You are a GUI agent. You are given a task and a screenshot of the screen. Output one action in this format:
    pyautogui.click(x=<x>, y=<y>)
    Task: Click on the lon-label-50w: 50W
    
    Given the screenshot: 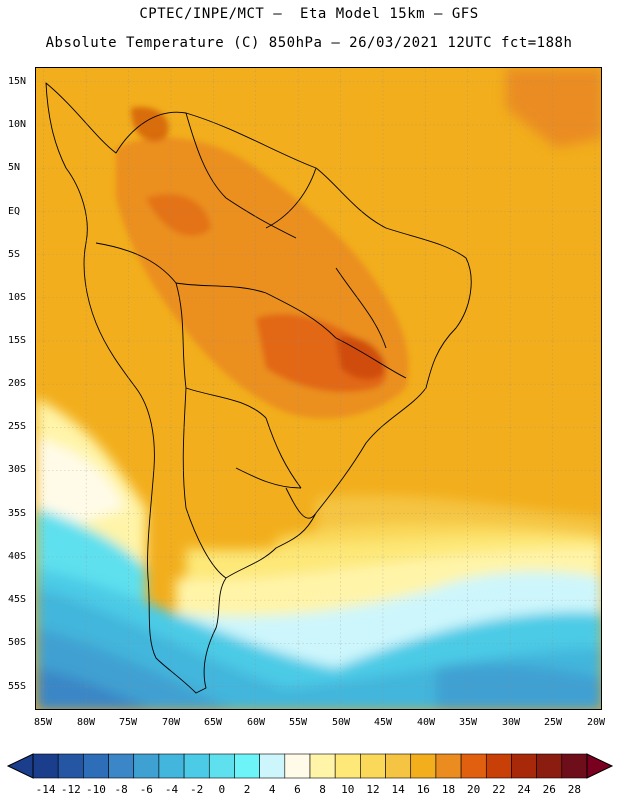 What is the action you would take?
    pyautogui.click(x=341, y=722)
    